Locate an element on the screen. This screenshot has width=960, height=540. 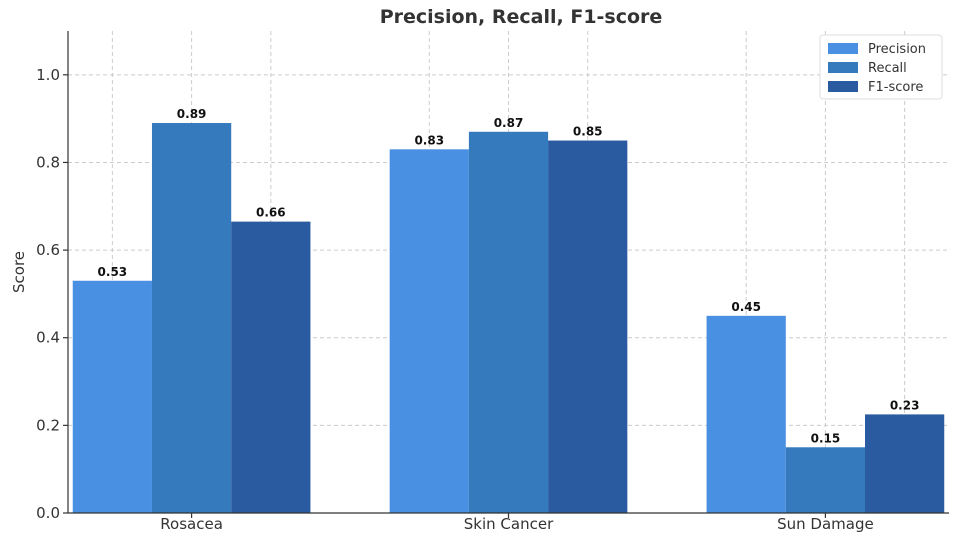
bar-f1-score-sun-damage is located at coordinates (905, 463).